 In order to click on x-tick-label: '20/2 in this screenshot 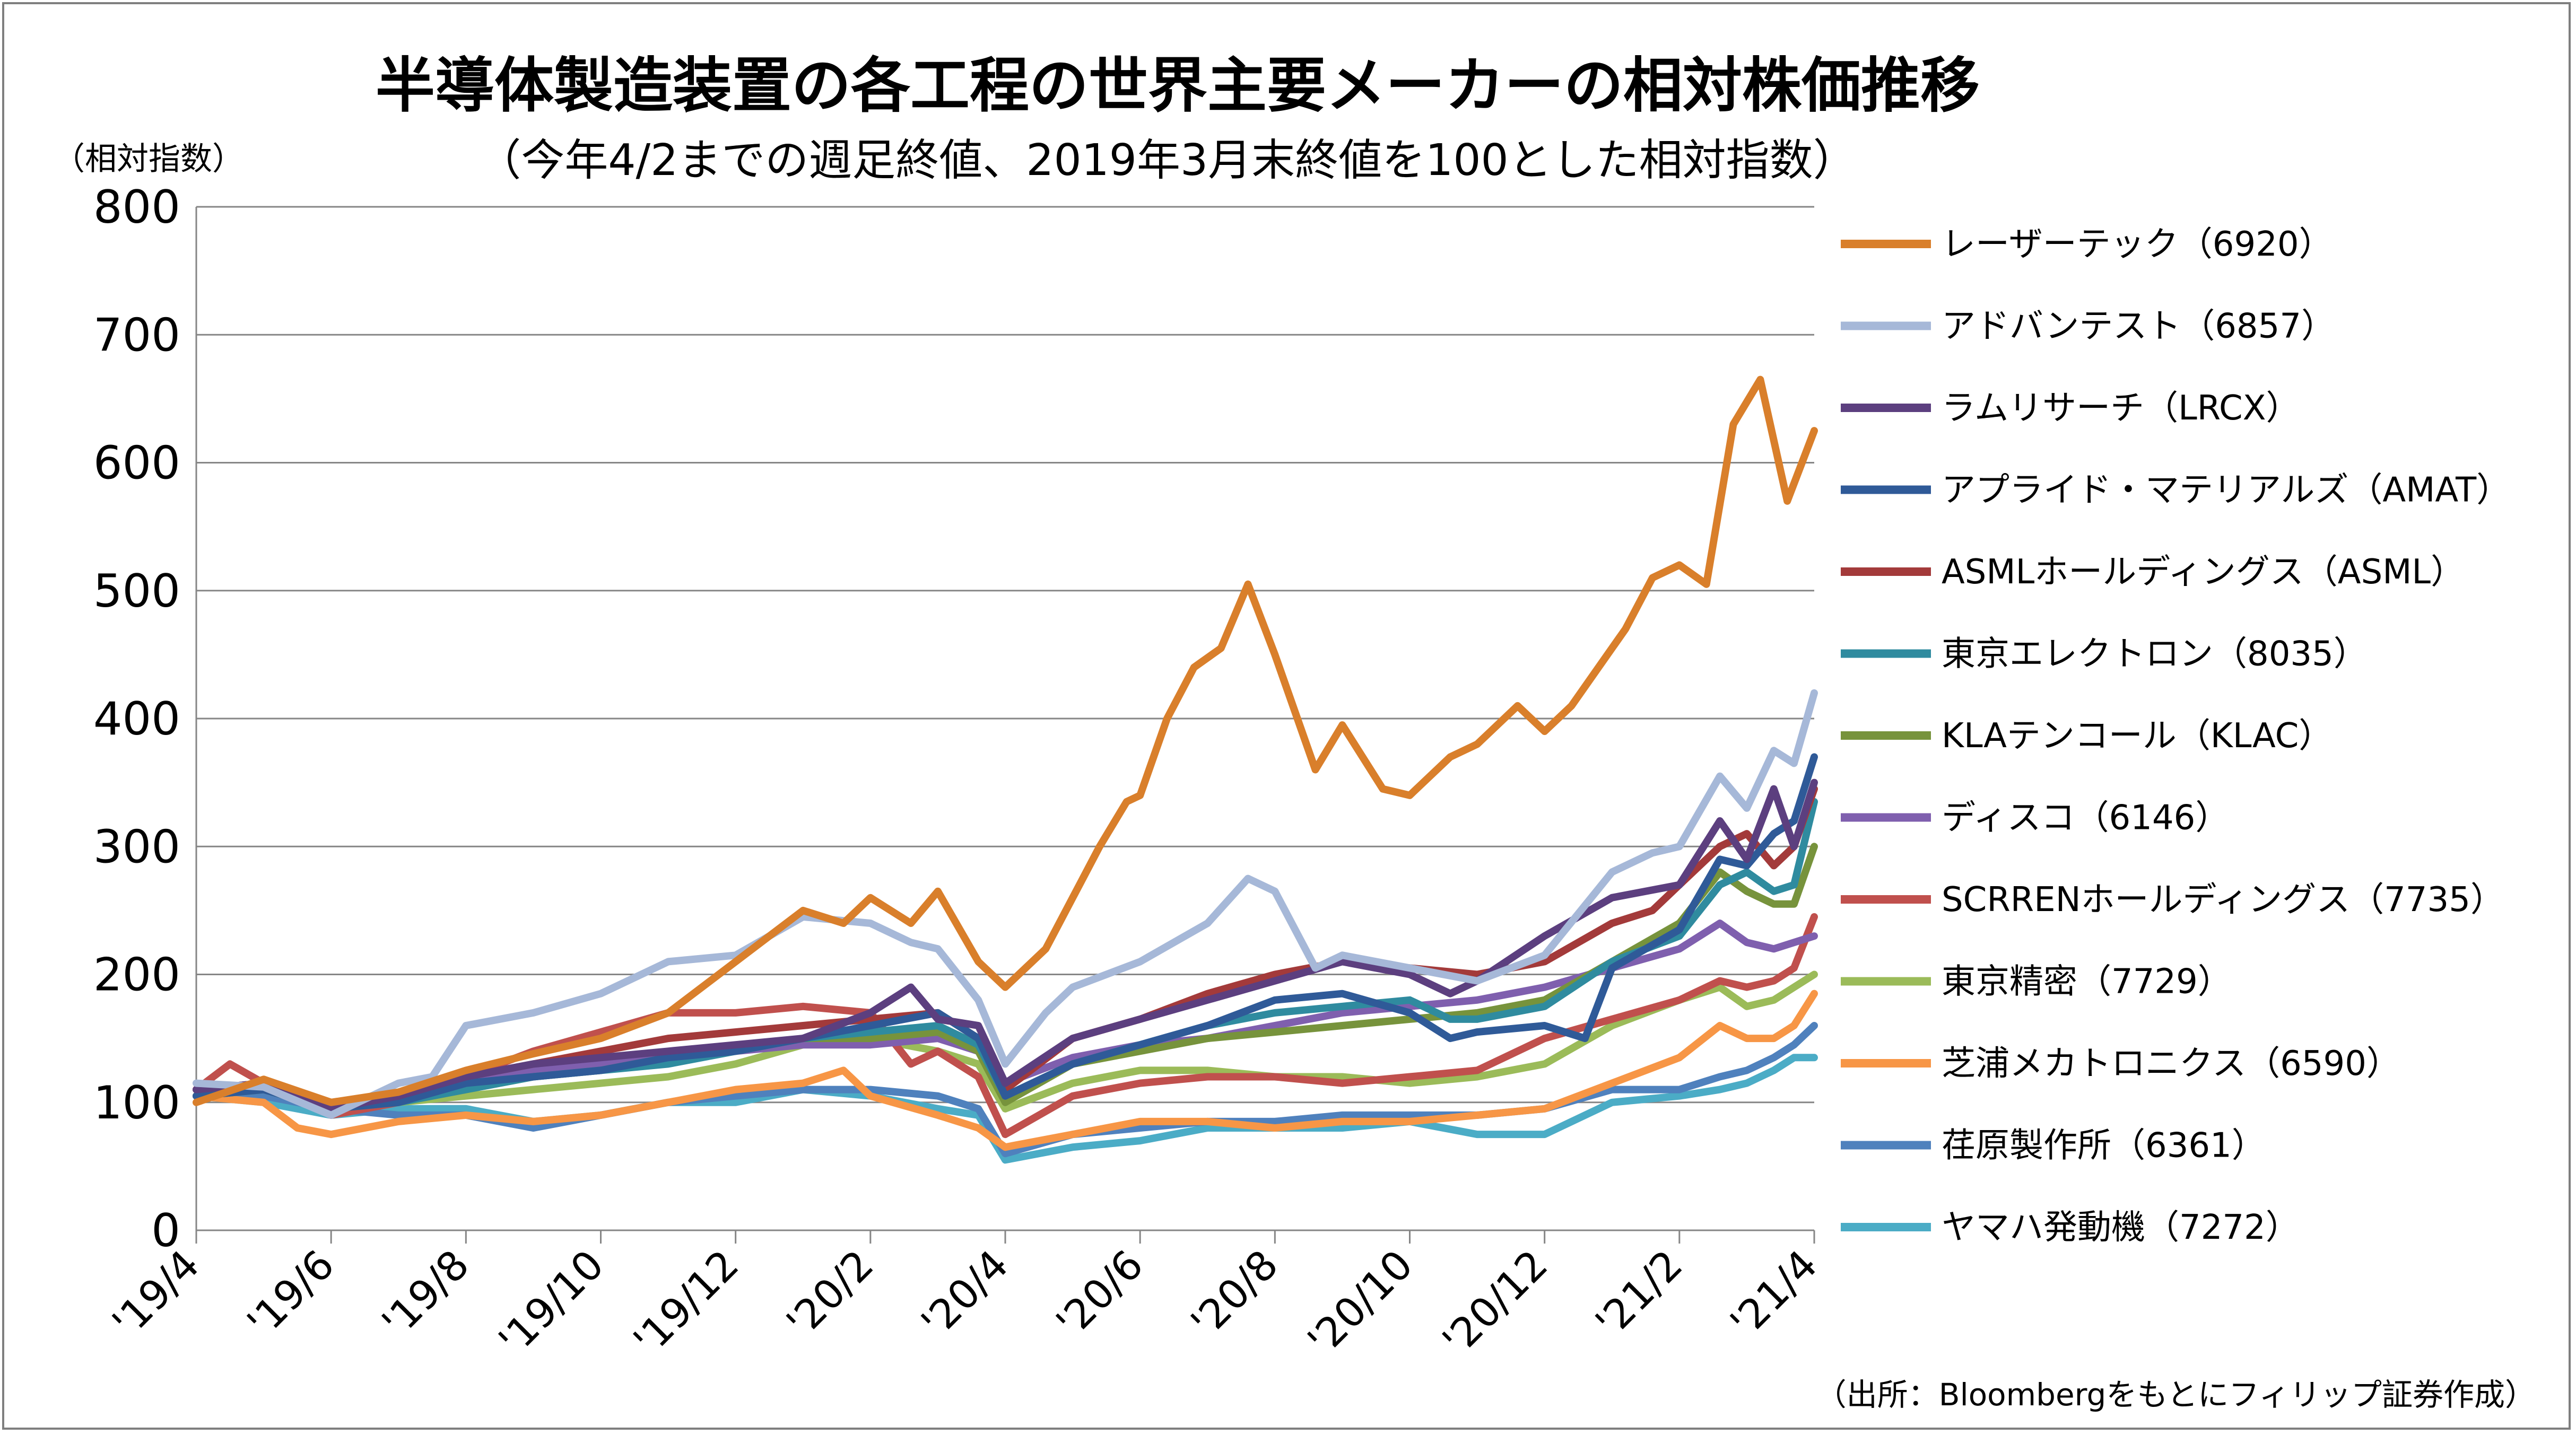, I will do `click(830, 1293)`.